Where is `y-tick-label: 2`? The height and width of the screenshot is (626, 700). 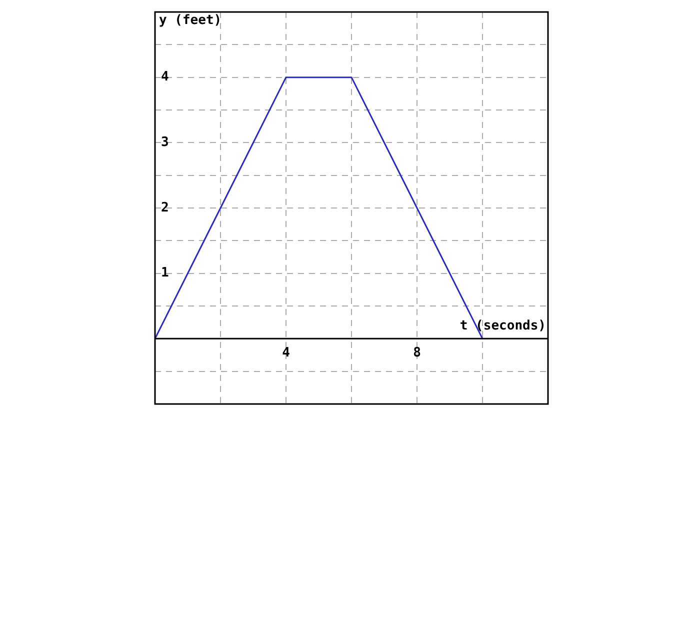 y-tick-label: 2 is located at coordinates (165, 208).